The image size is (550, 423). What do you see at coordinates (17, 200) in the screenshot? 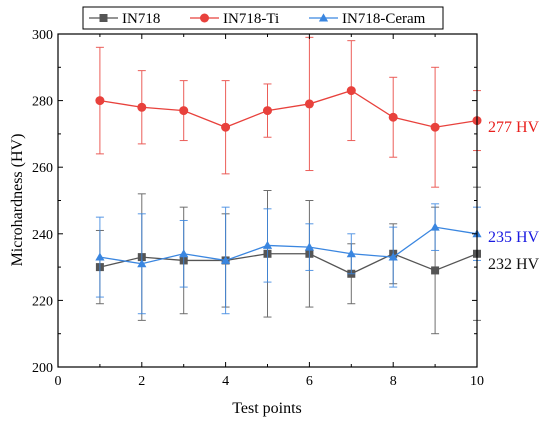
I see `y-axis-title: Microhardness (HV)` at bounding box center [17, 200].